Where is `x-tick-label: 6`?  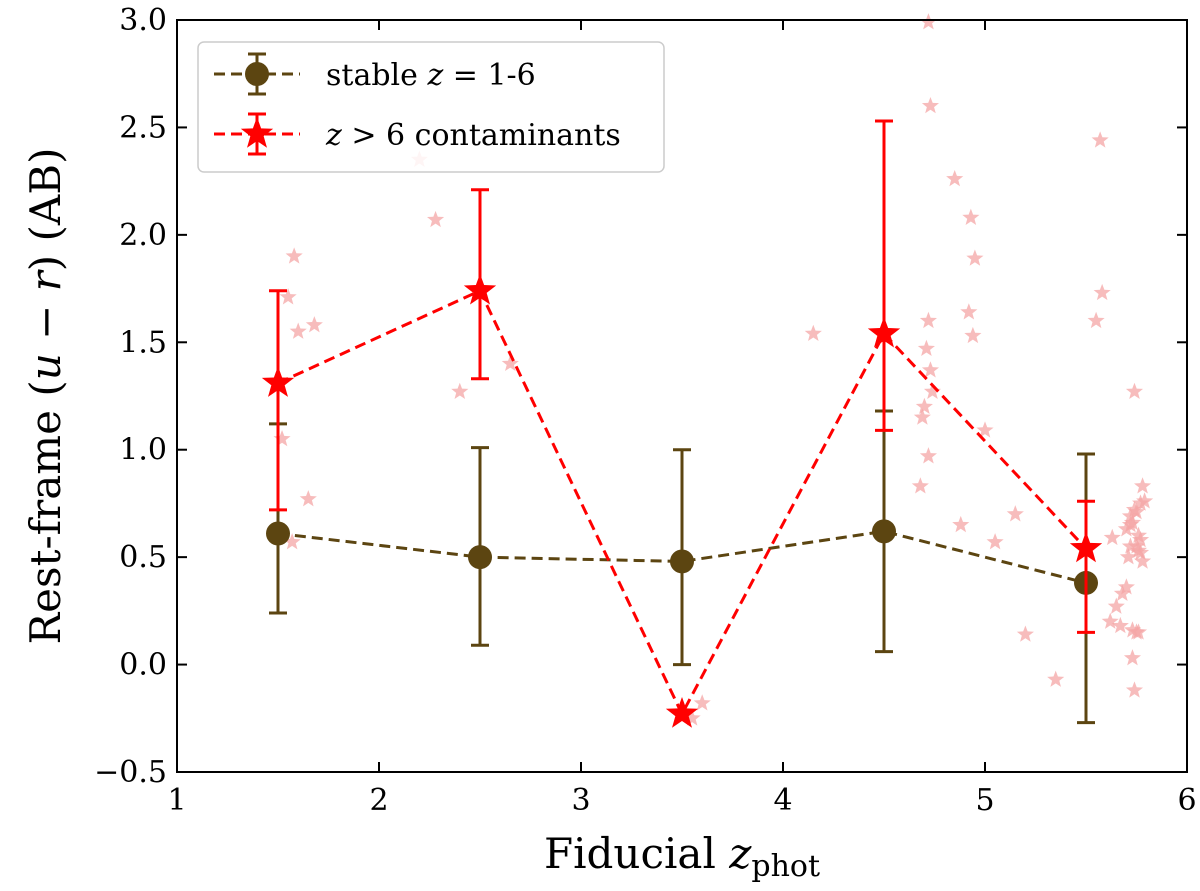 x-tick-label: 6 is located at coordinates (1186, 800).